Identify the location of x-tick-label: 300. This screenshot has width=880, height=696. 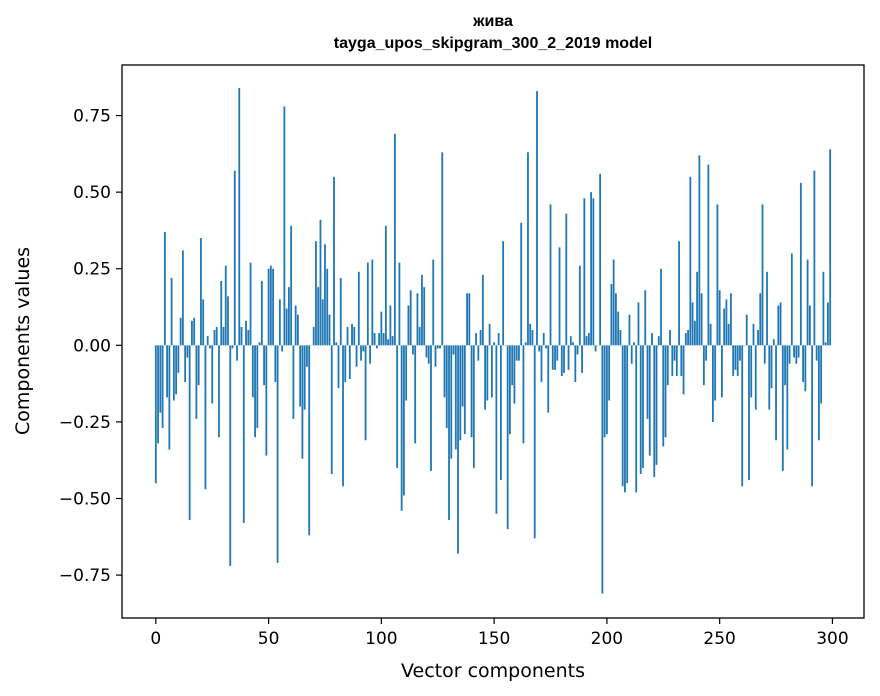
(832, 639).